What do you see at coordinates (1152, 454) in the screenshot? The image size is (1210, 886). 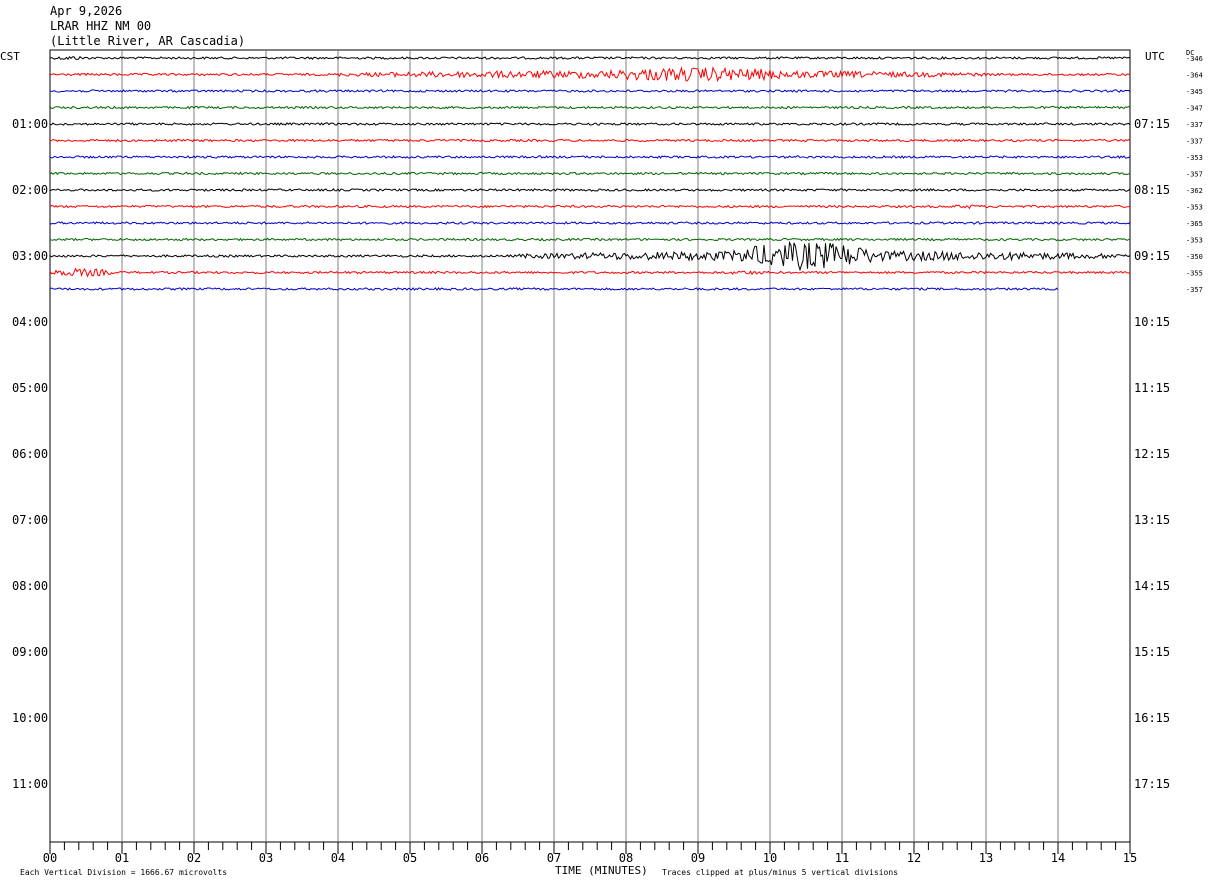 I see `right-hour-label: 12:15` at bounding box center [1152, 454].